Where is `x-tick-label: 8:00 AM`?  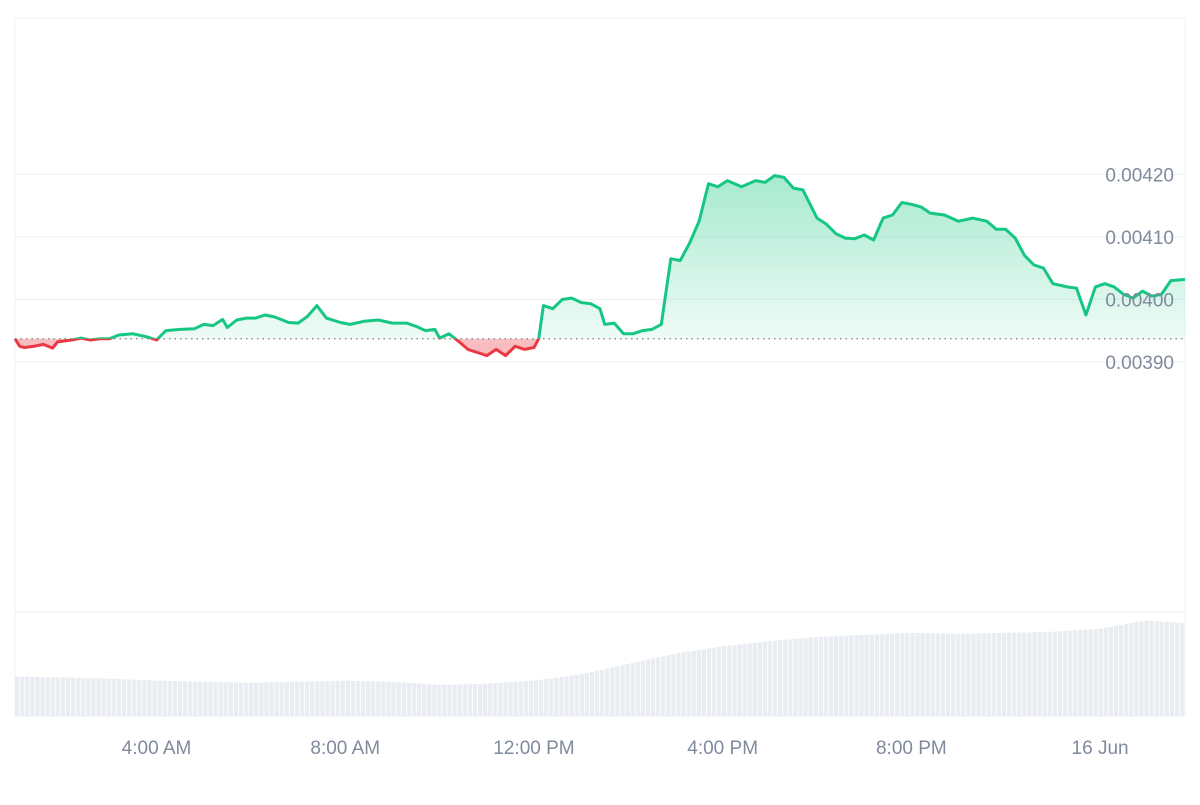 x-tick-label: 8:00 AM is located at coordinates (345, 748).